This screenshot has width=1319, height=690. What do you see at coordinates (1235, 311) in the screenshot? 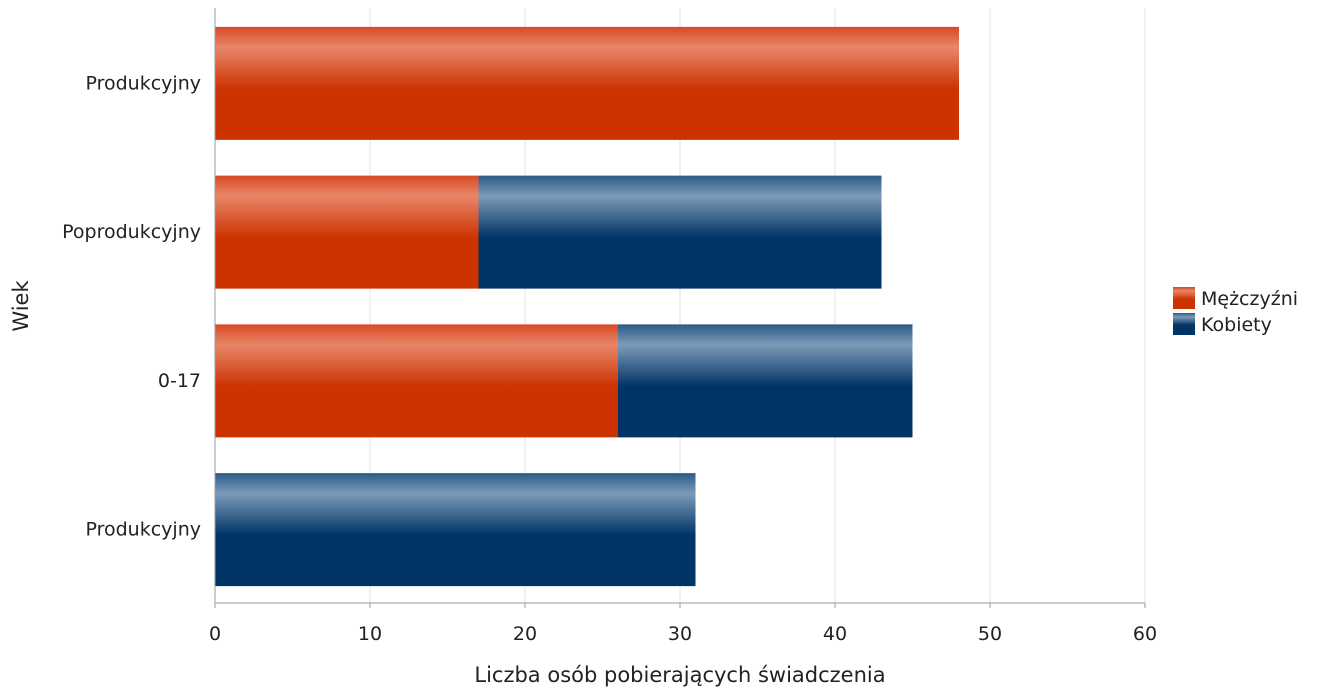
I see `legend: Mężczyźni Kobiety` at bounding box center [1235, 311].